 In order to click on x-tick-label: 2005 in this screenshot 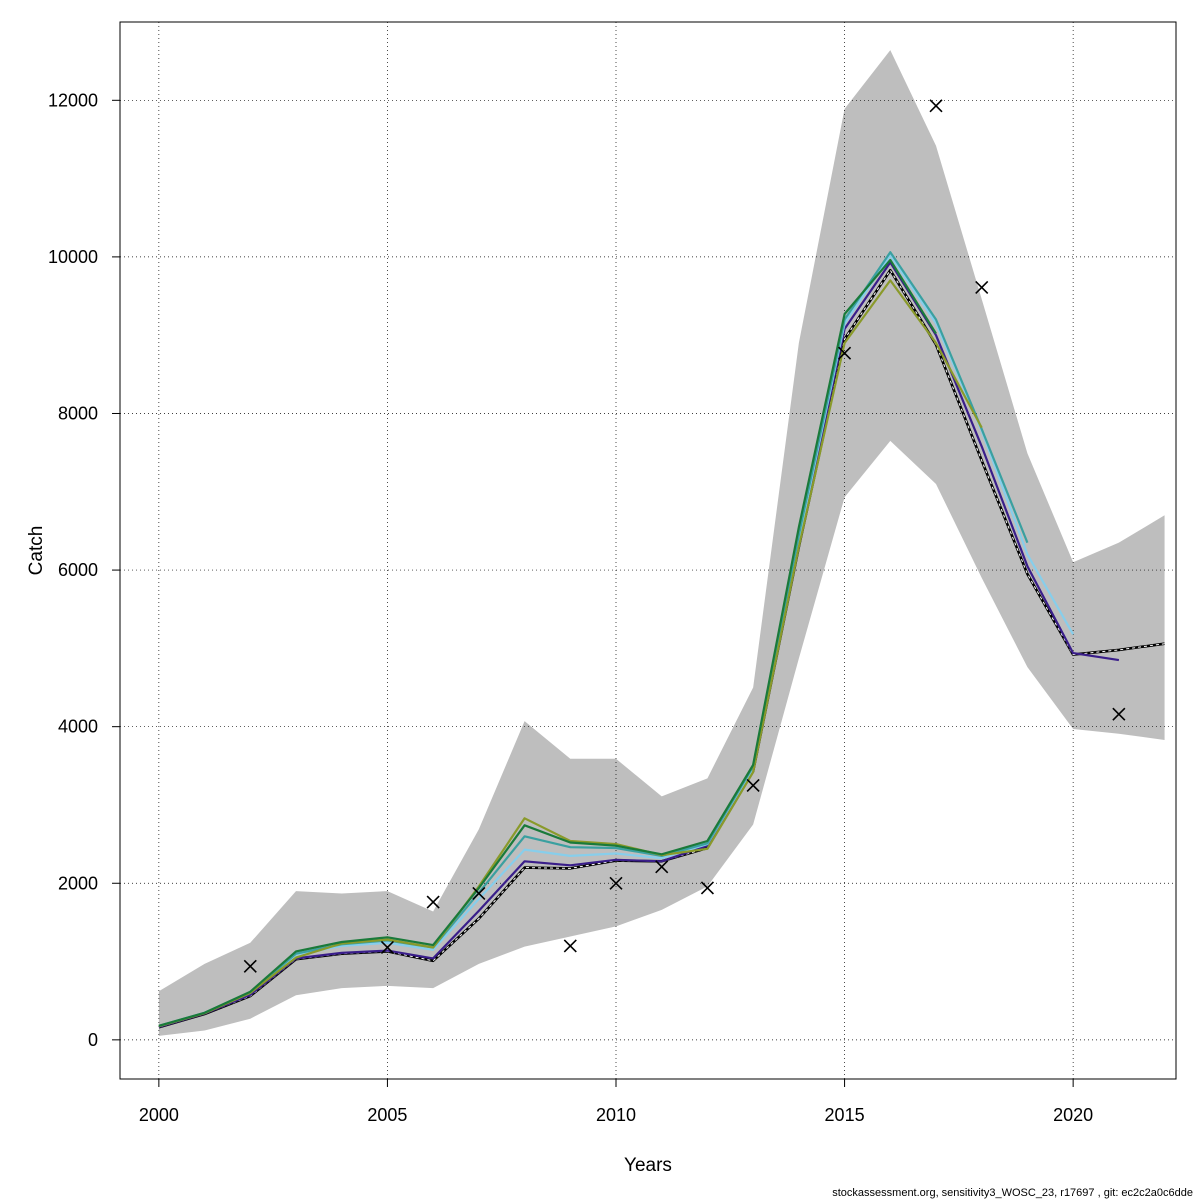, I will do `click(387, 1115)`.